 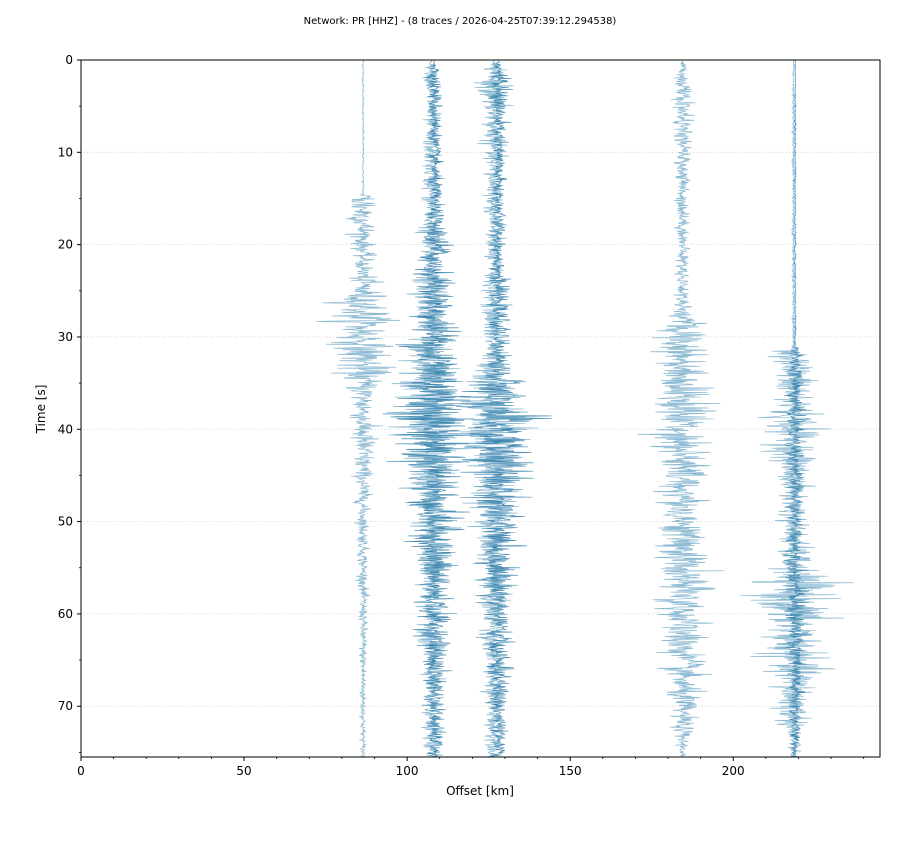 I want to click on y-tick-label: 40, so click(x=65, y=429).